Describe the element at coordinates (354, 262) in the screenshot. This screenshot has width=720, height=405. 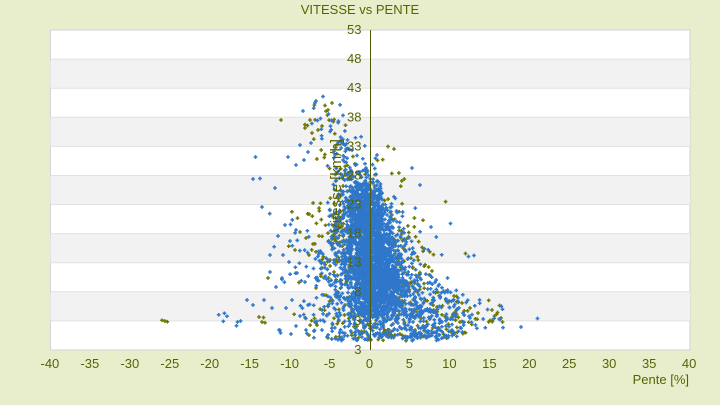
I see `svg-text: 13` at that location.